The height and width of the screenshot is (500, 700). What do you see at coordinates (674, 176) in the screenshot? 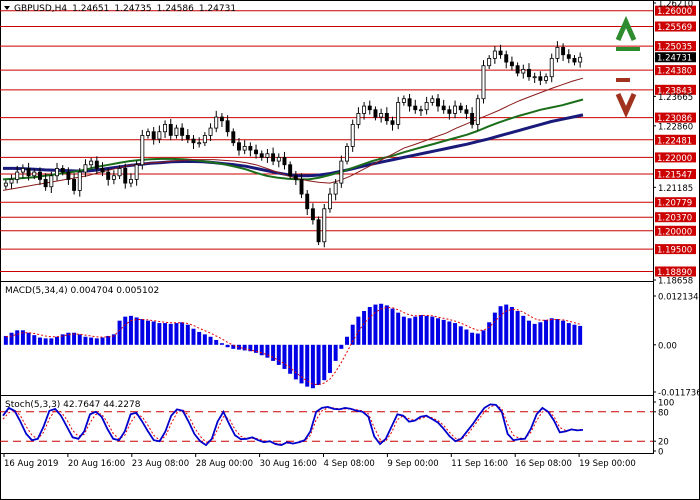
I see `price-tick-label: 1.21547` at bounding box center [674, 176].